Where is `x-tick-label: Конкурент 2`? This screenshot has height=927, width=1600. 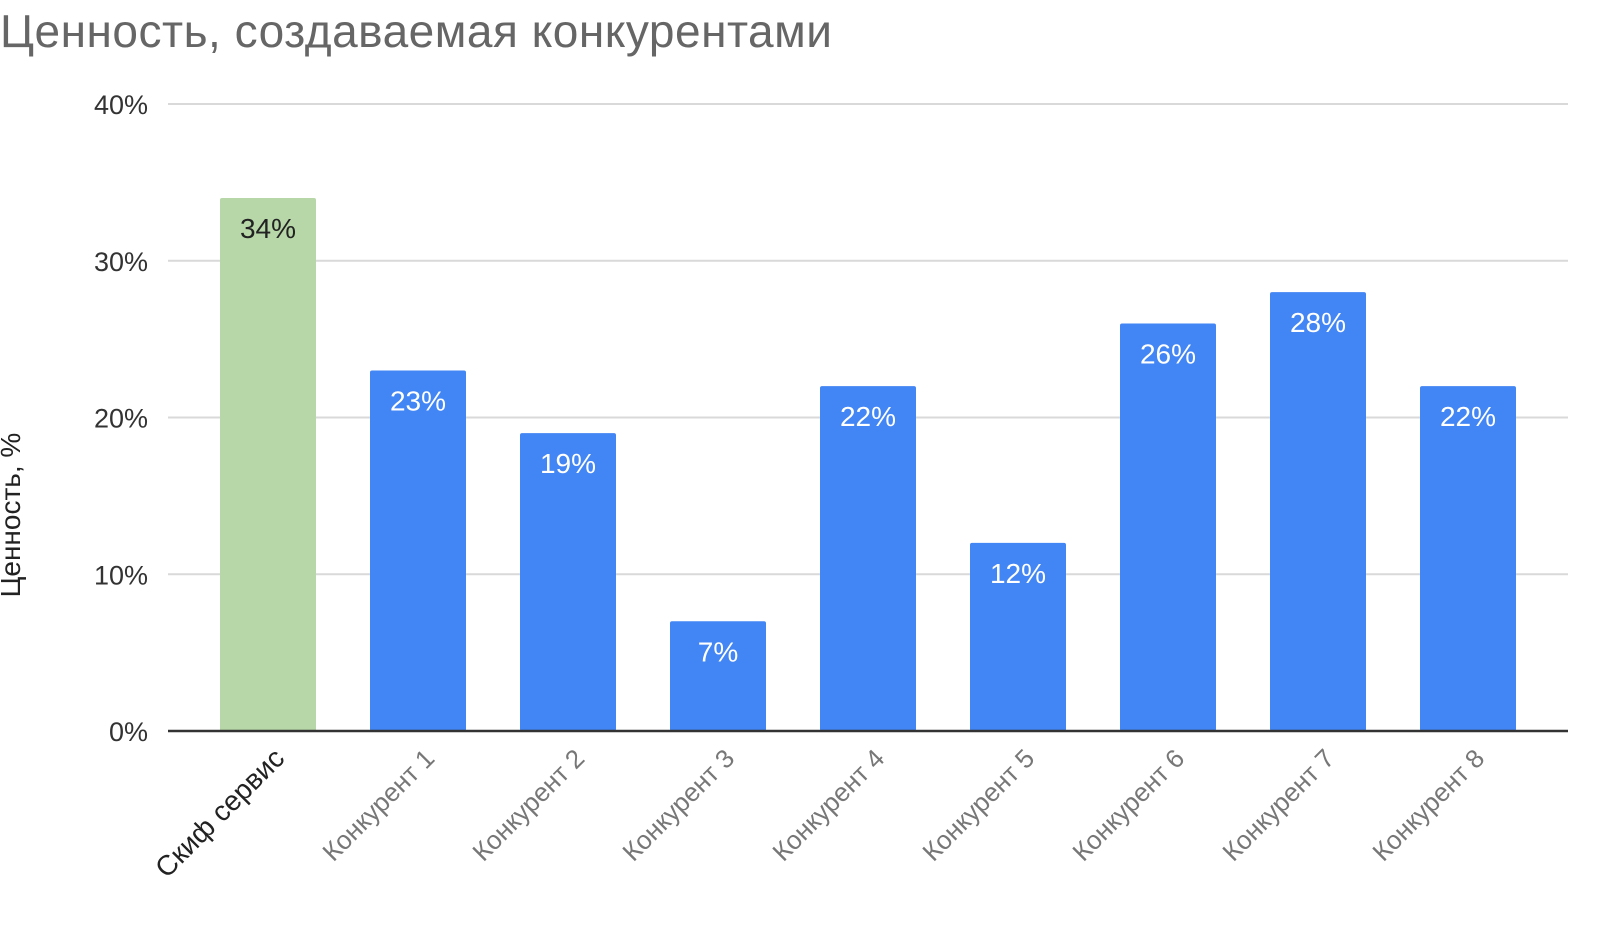
x-tick-label: Конкурент 2 is located at coordinates (528, 805).